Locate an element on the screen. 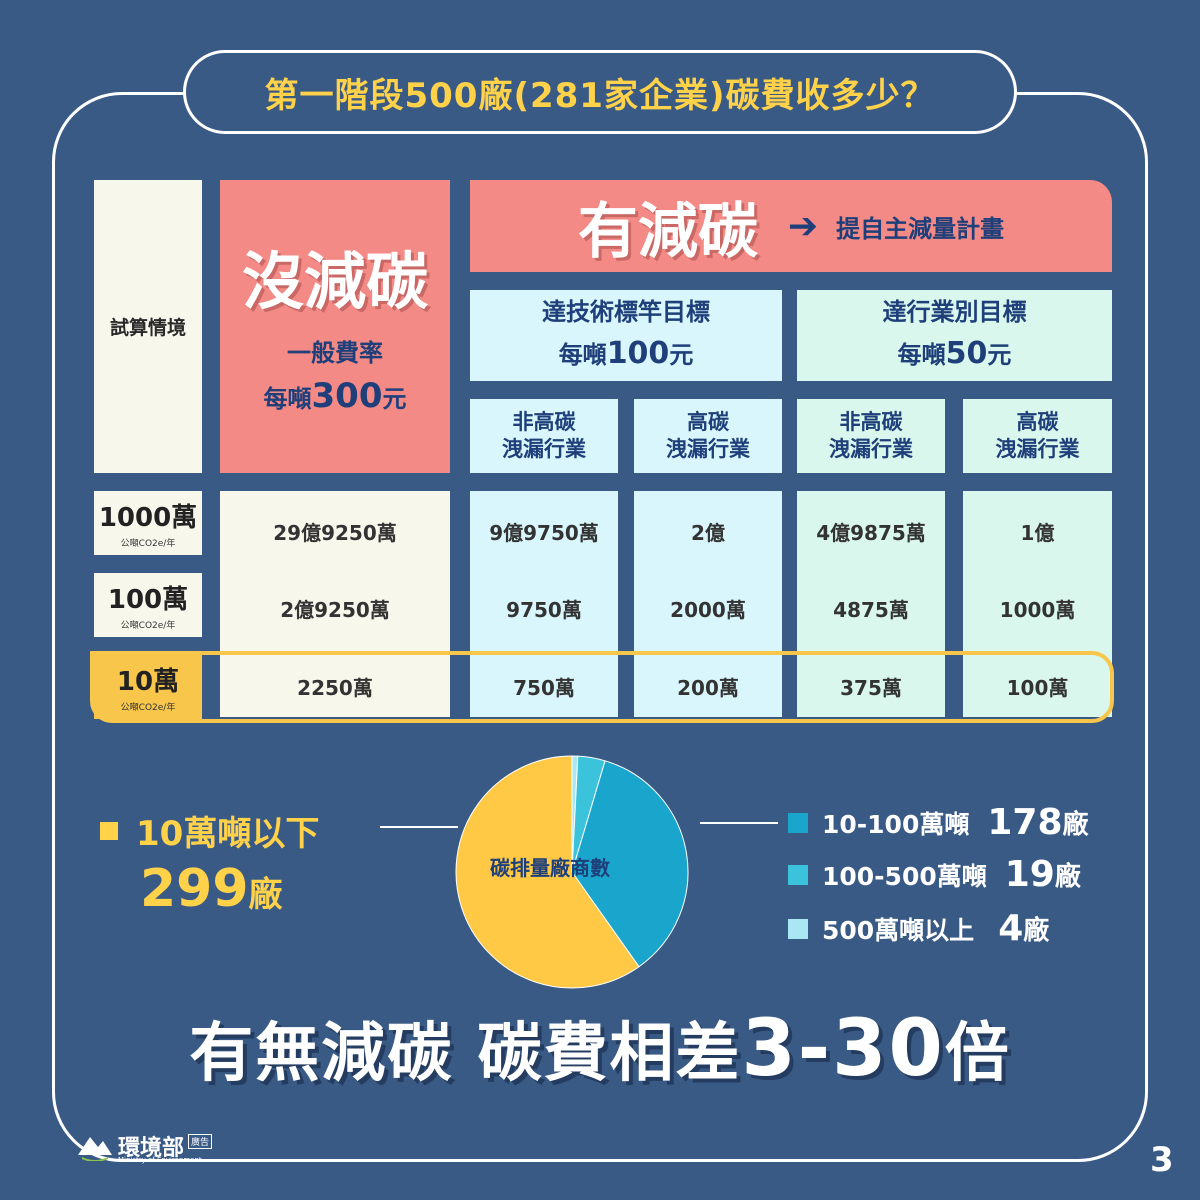 The image size is (1200, 1200). no-reduction-header: 沒減碳 一般費率 每噸300元 is located at coordinates (335, 326).